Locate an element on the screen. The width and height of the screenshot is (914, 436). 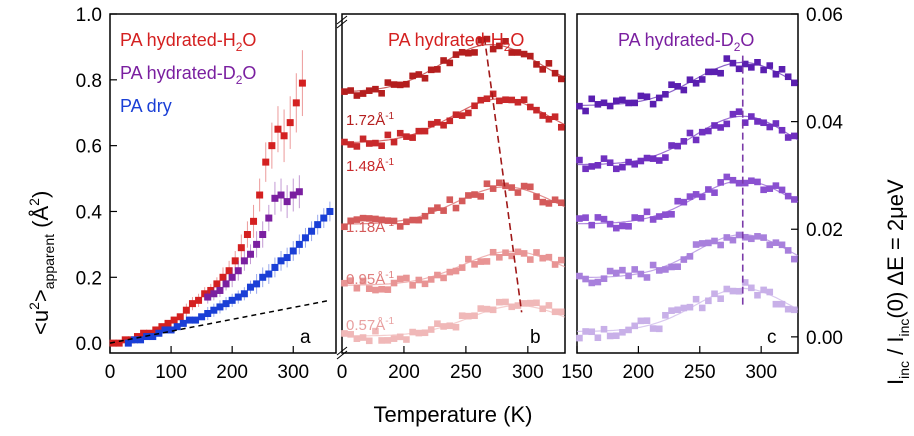
reference-line-a is located at coordinates (220, 321).